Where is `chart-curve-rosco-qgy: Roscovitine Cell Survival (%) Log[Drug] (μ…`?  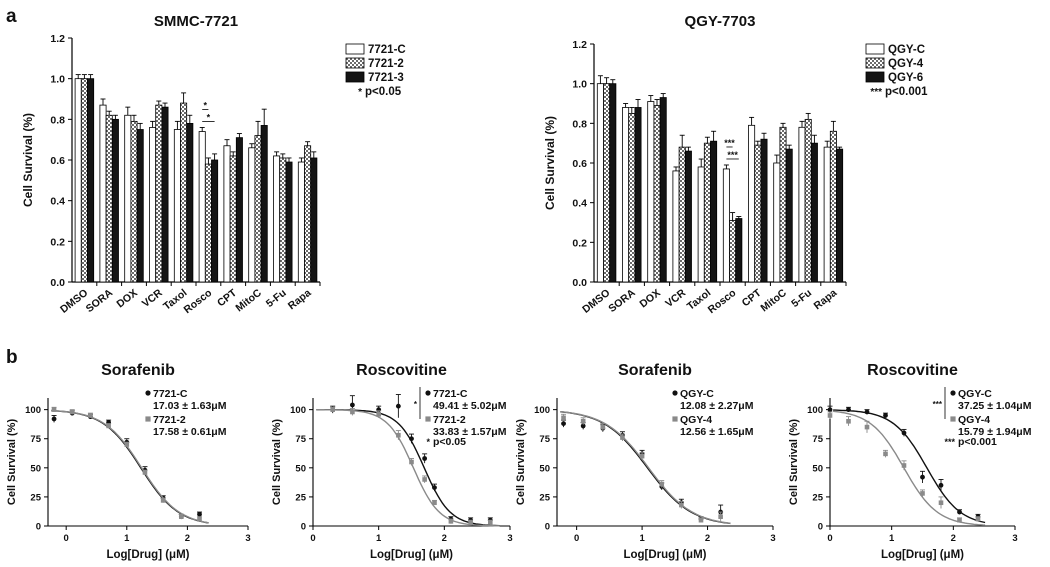
chart-curve-rosco-qgy: Roscovitine Cell Survival (%) Log[Drug] (μ… is located at coordinates (910, 461).